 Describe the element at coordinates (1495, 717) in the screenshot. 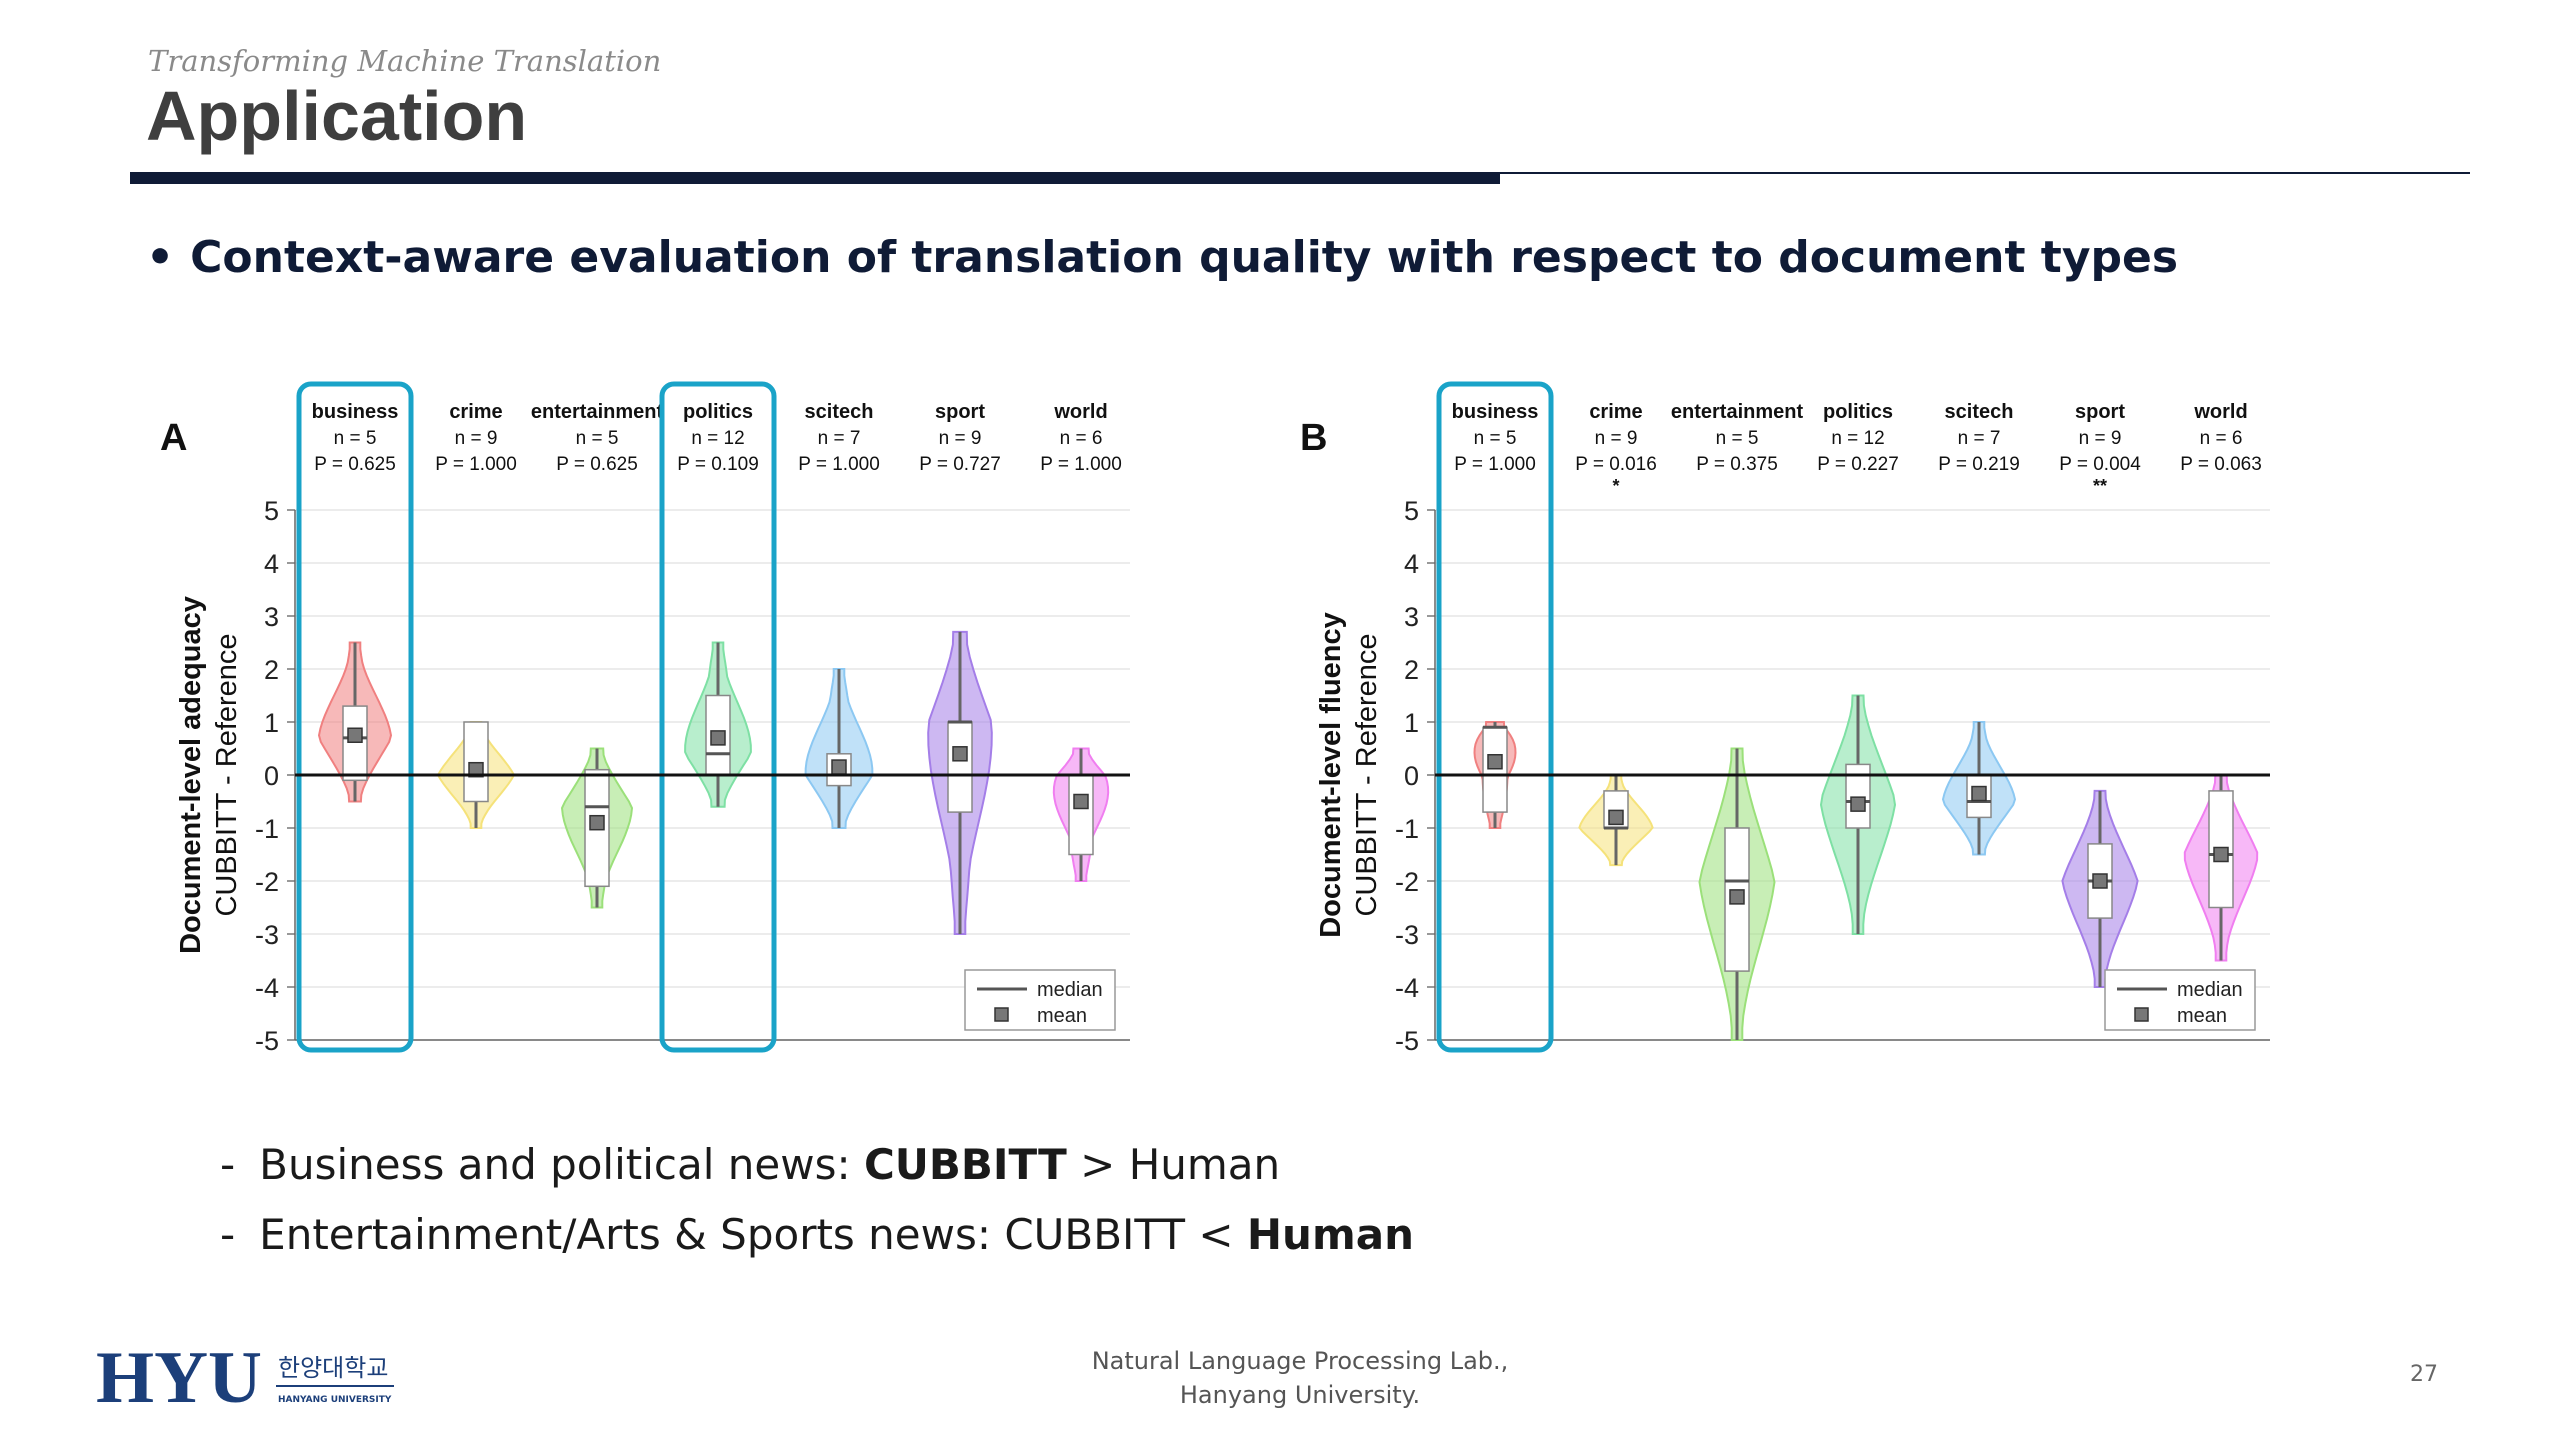

I see `violin-group-business: business n = 5 P = 1.000` at that location.